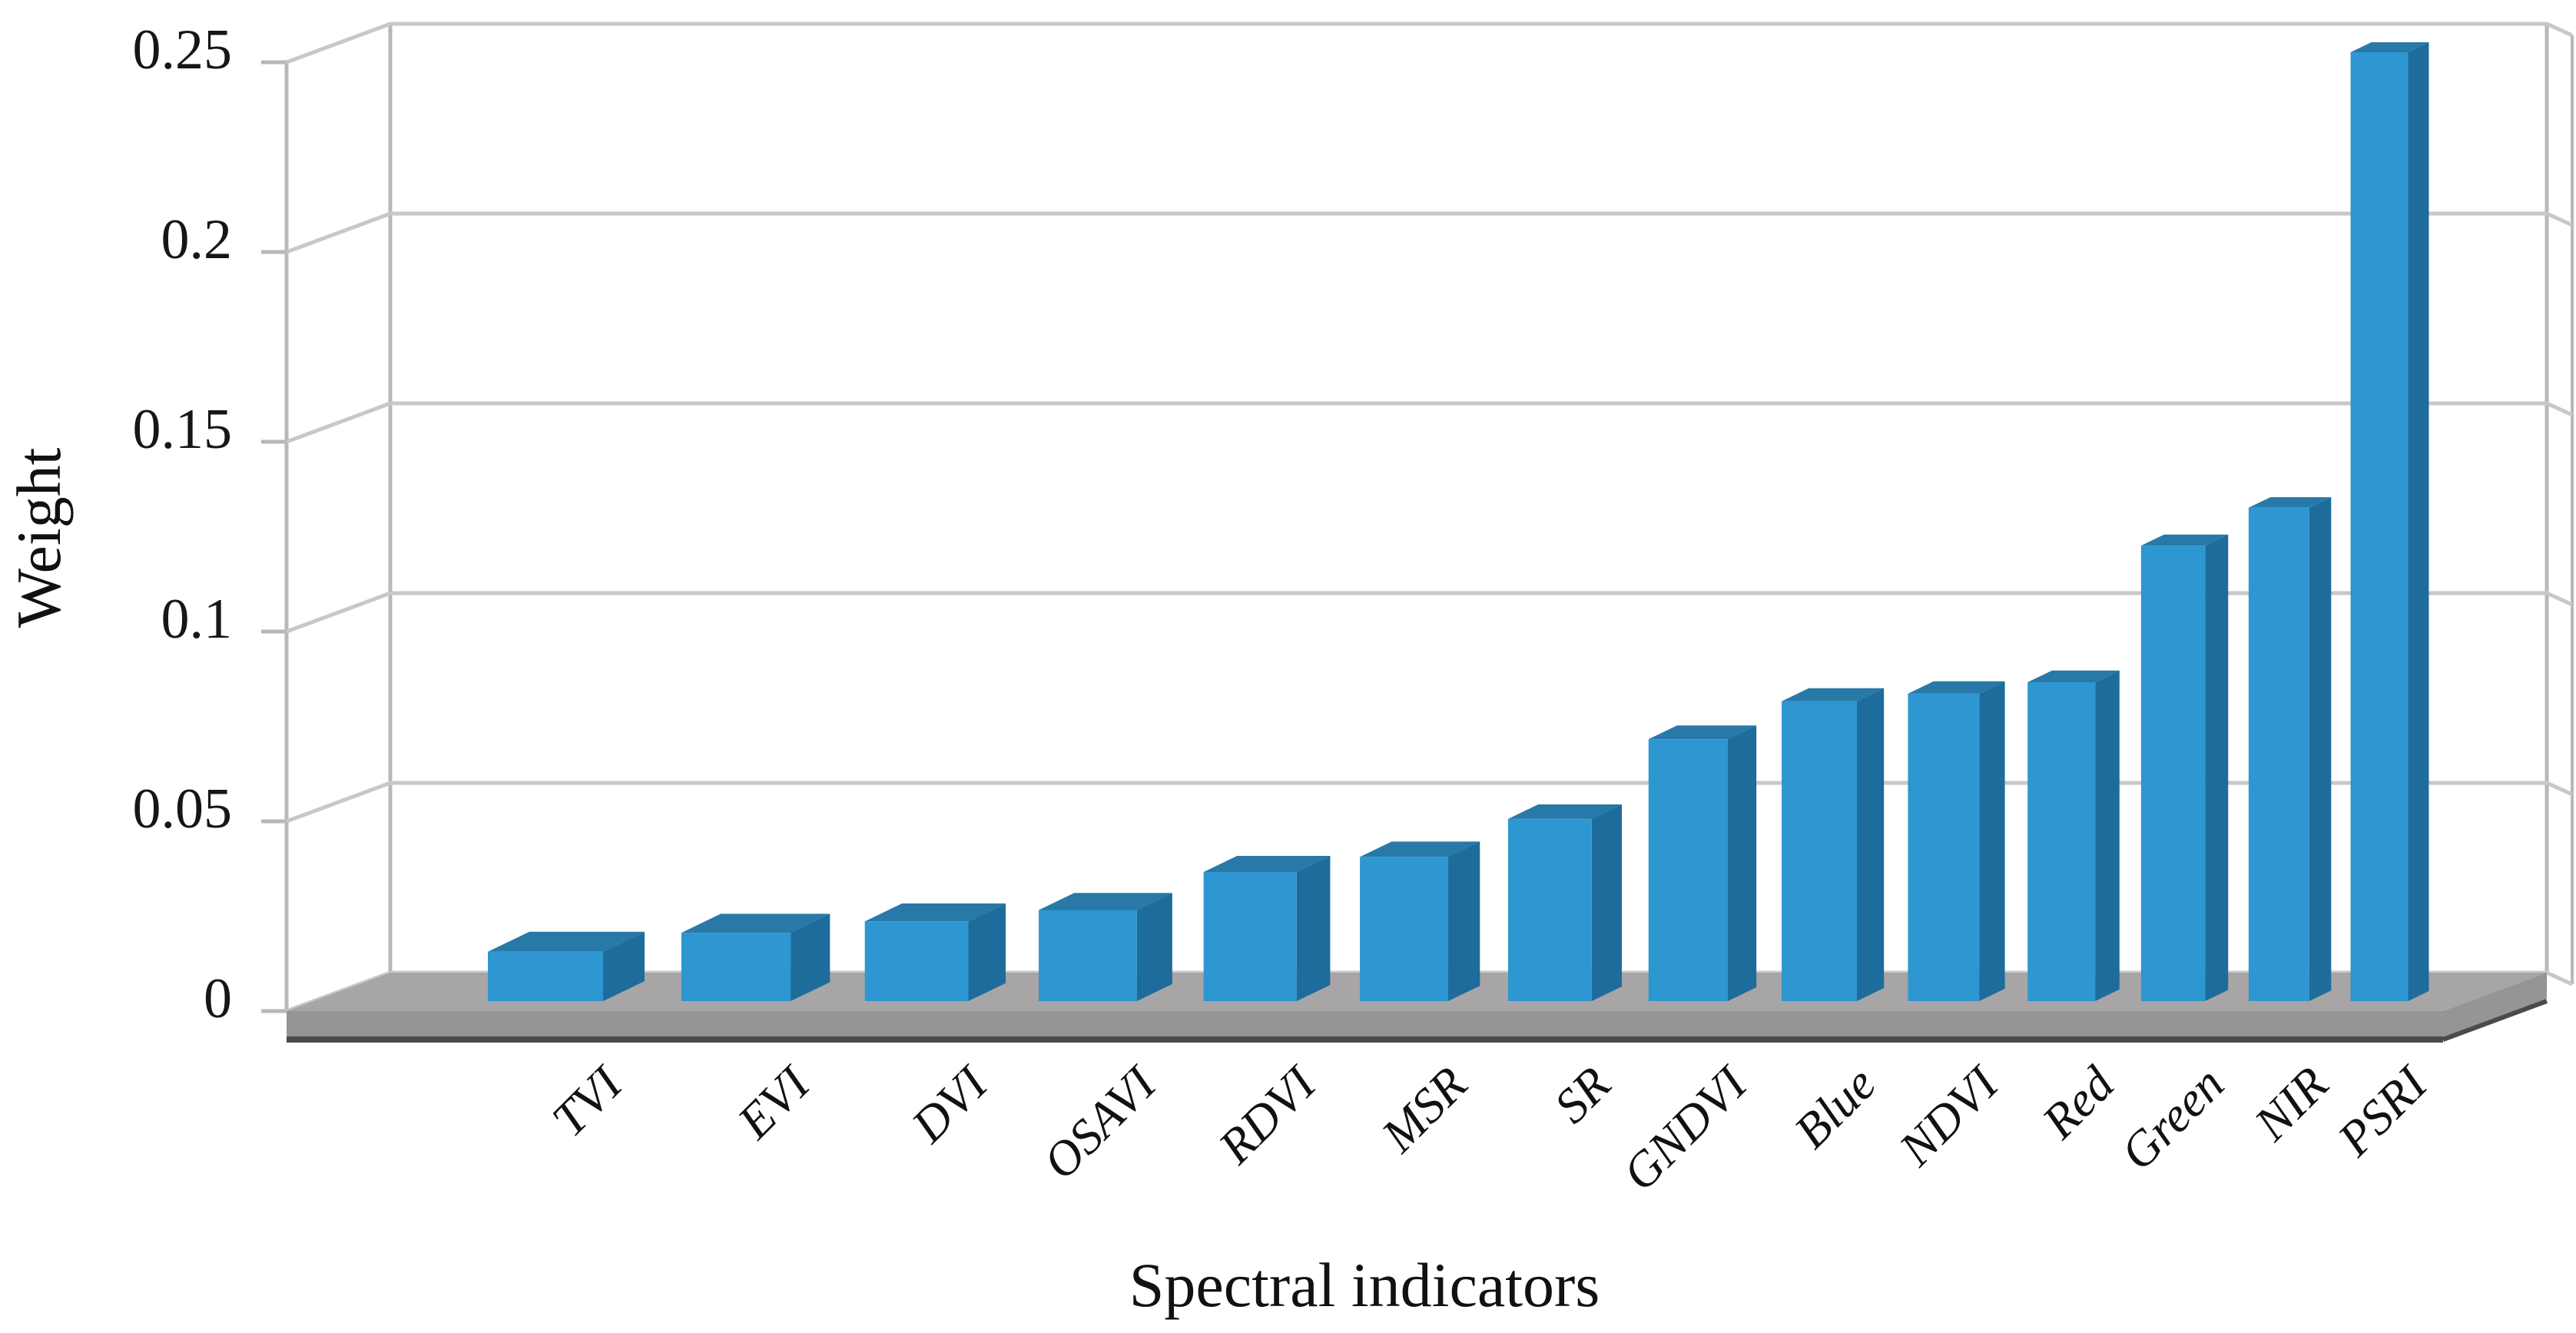  What do you see at coordinates (1365, 1024) in the screenshot?
I see `floor-front-face` at bounding box center [1365, 1024].